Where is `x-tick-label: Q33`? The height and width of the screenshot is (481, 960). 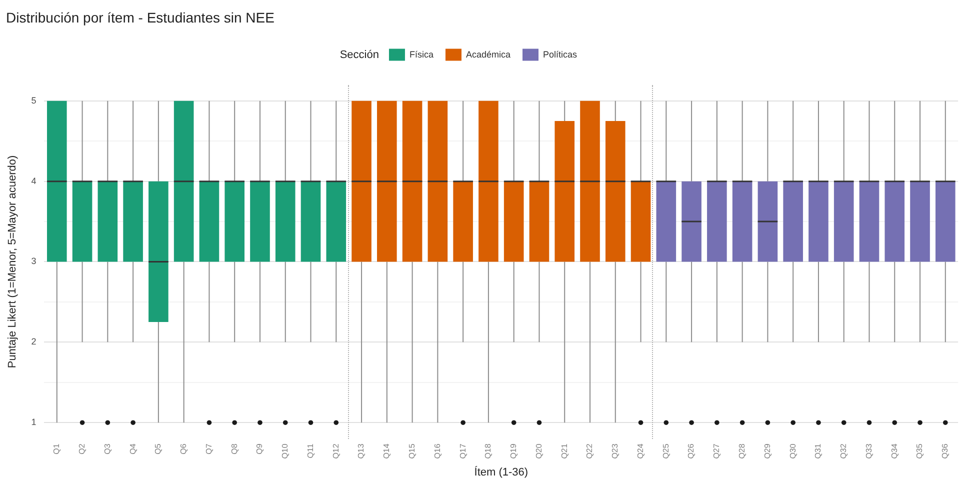 x-tick-label: Q33 is located at coordinates (869, 451).